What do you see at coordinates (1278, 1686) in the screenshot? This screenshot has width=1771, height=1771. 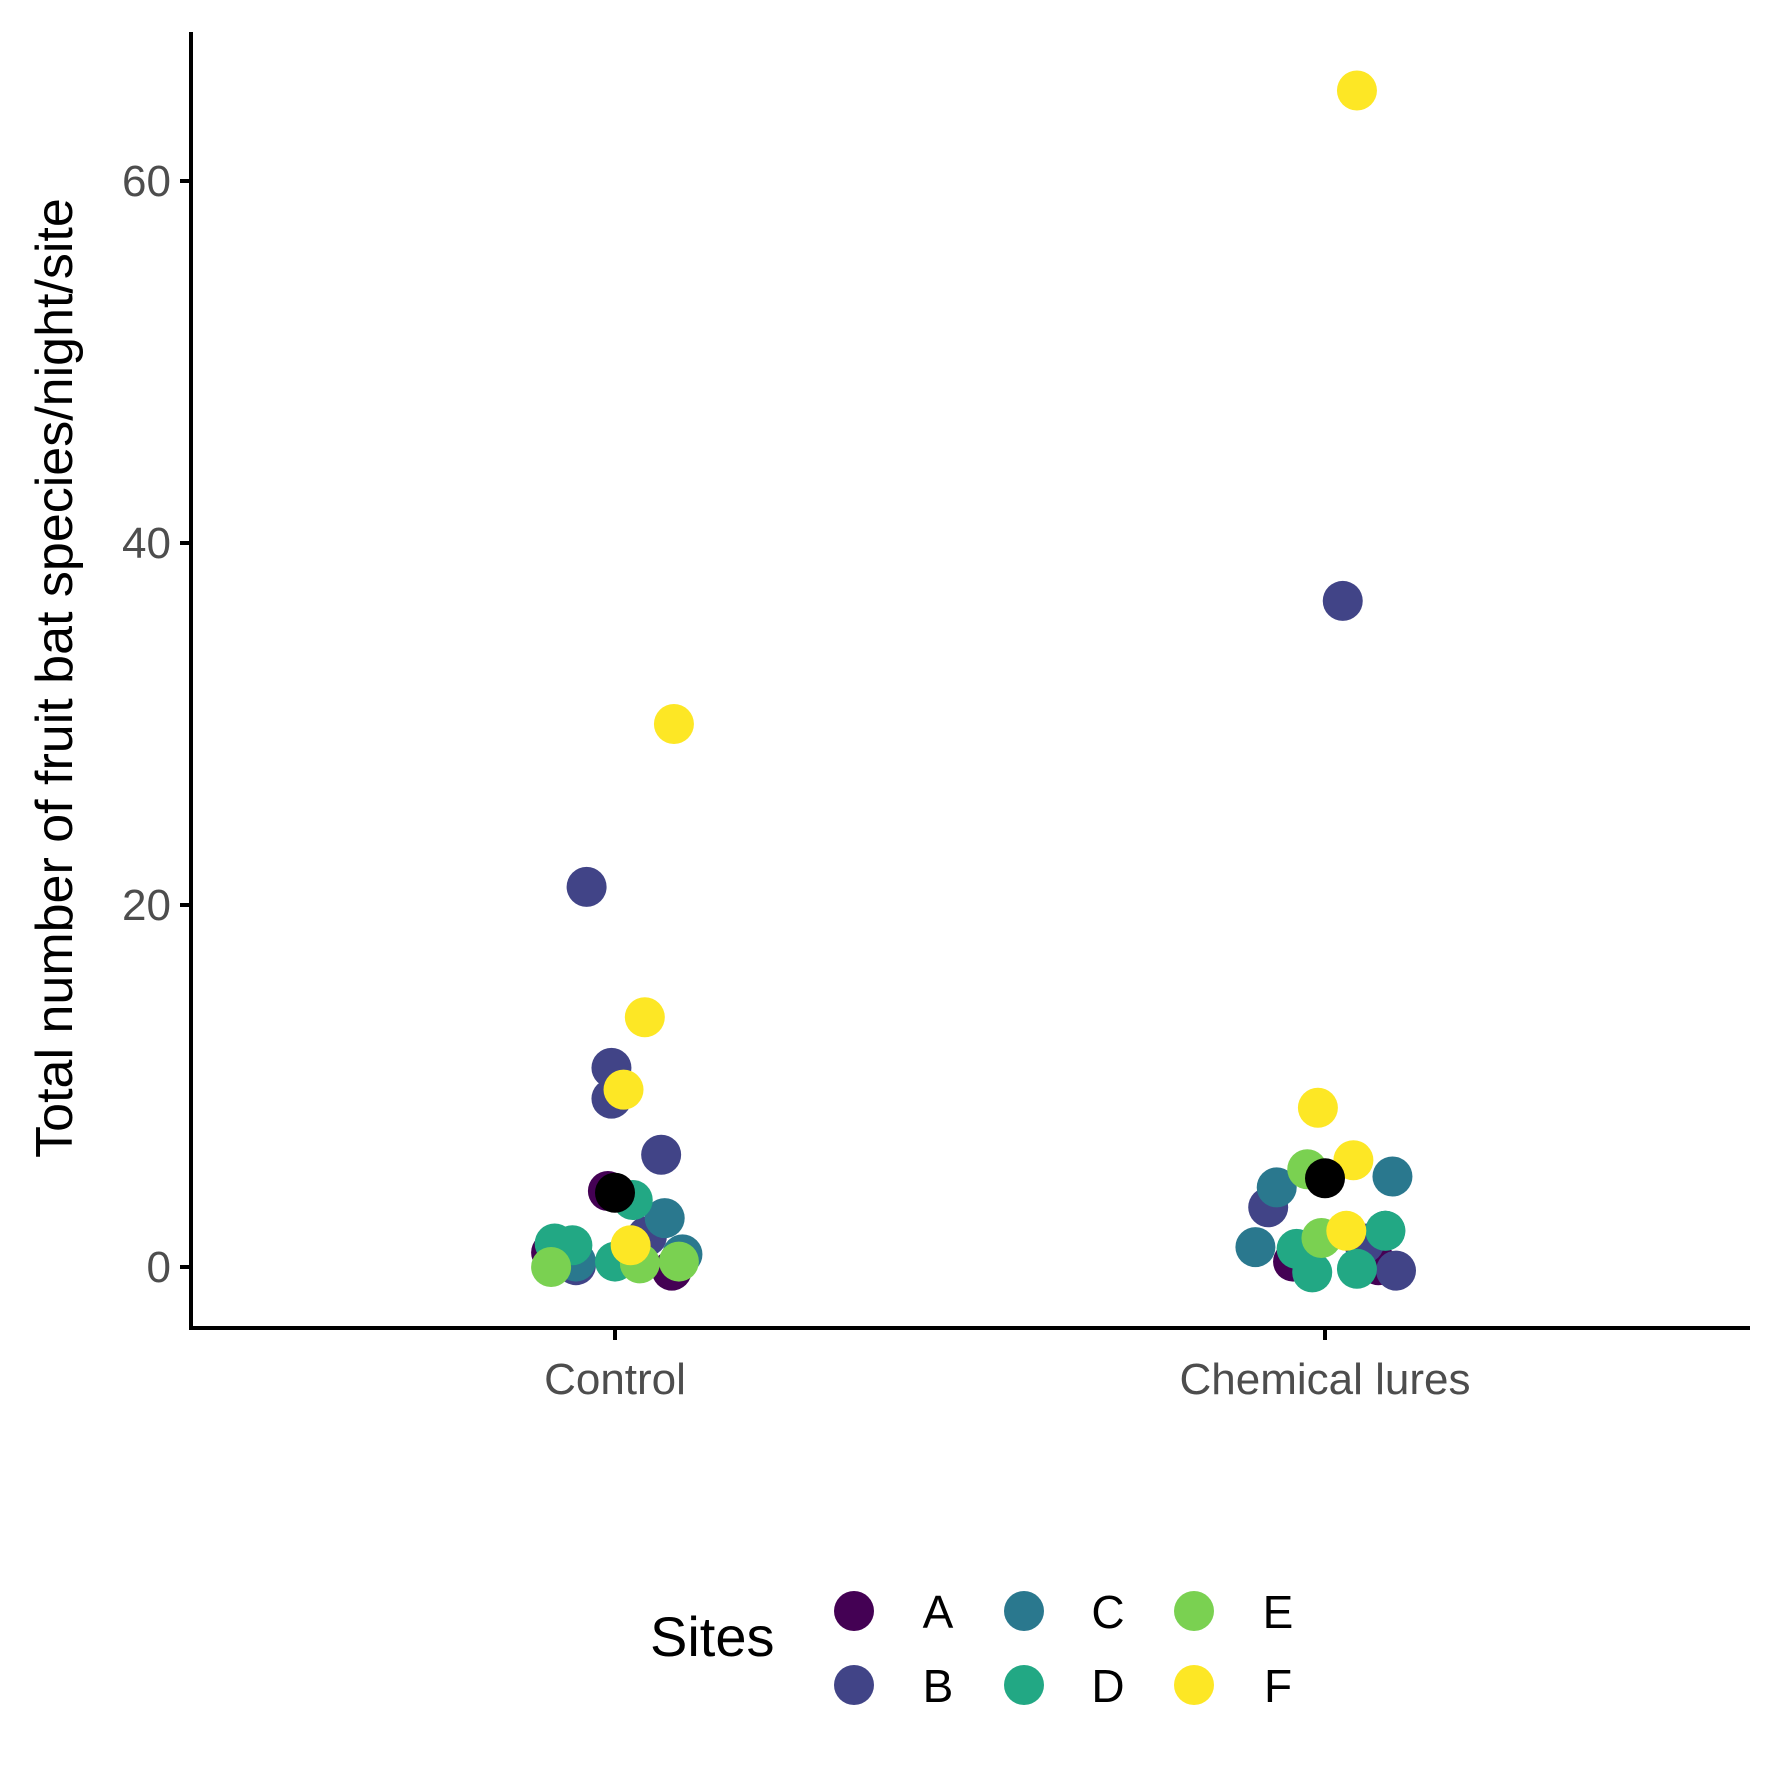 I see `legend-label: F` at bounding box center [1278, 1686].